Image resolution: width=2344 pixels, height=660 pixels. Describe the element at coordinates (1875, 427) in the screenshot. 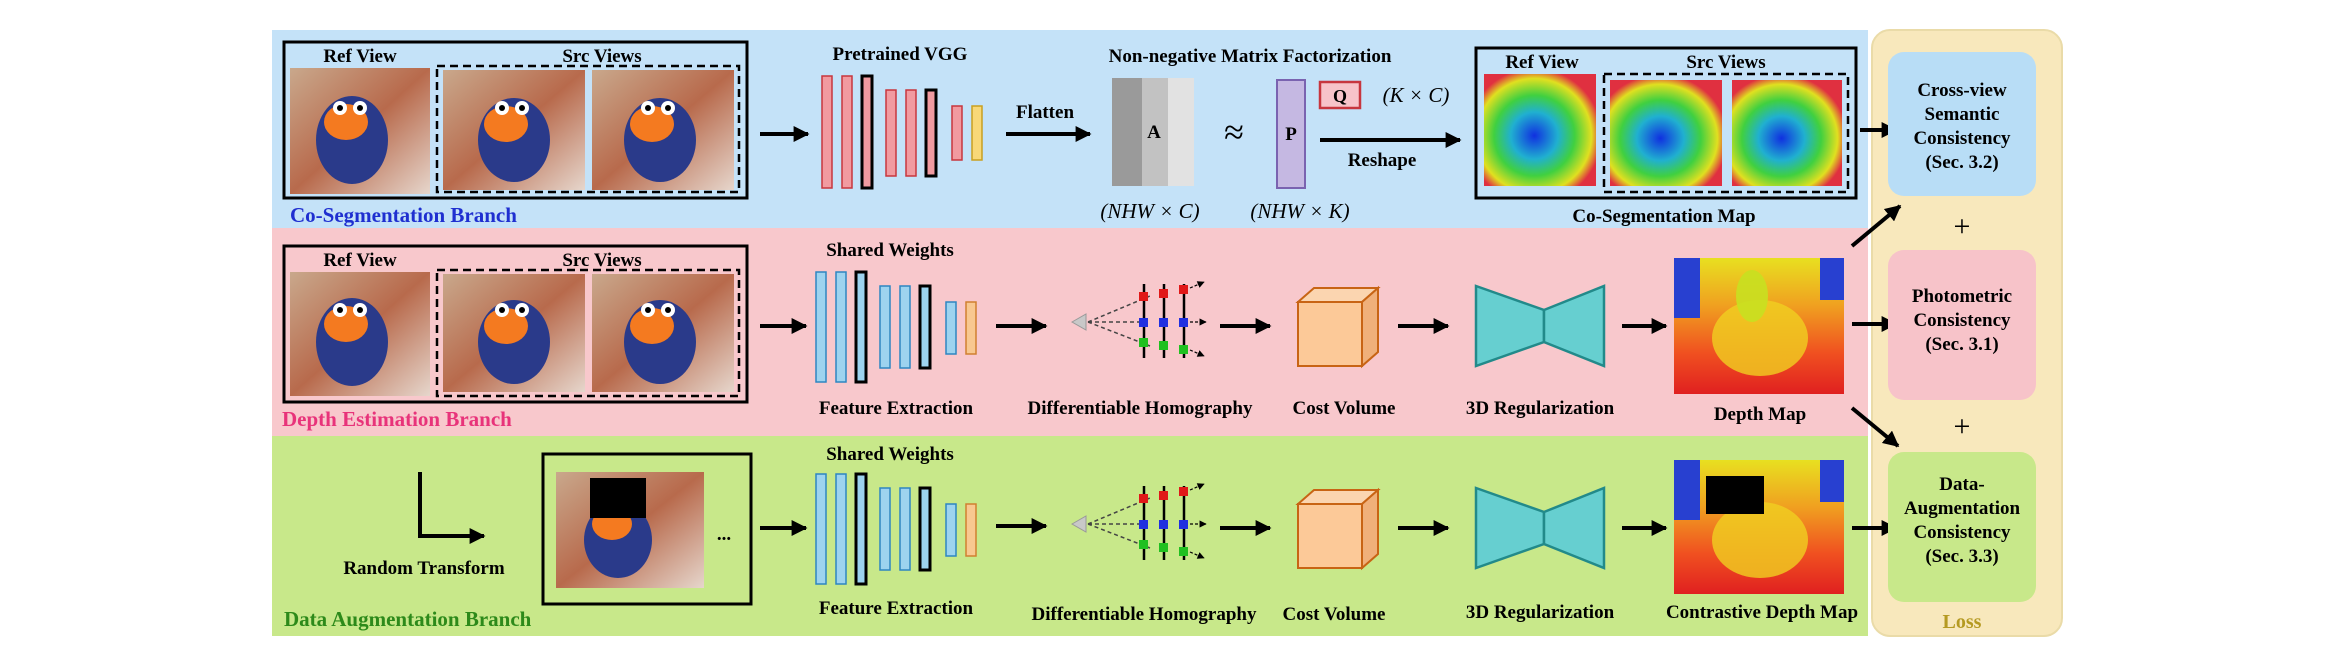

I see `arrow-depth-to-augconsist` at that location.